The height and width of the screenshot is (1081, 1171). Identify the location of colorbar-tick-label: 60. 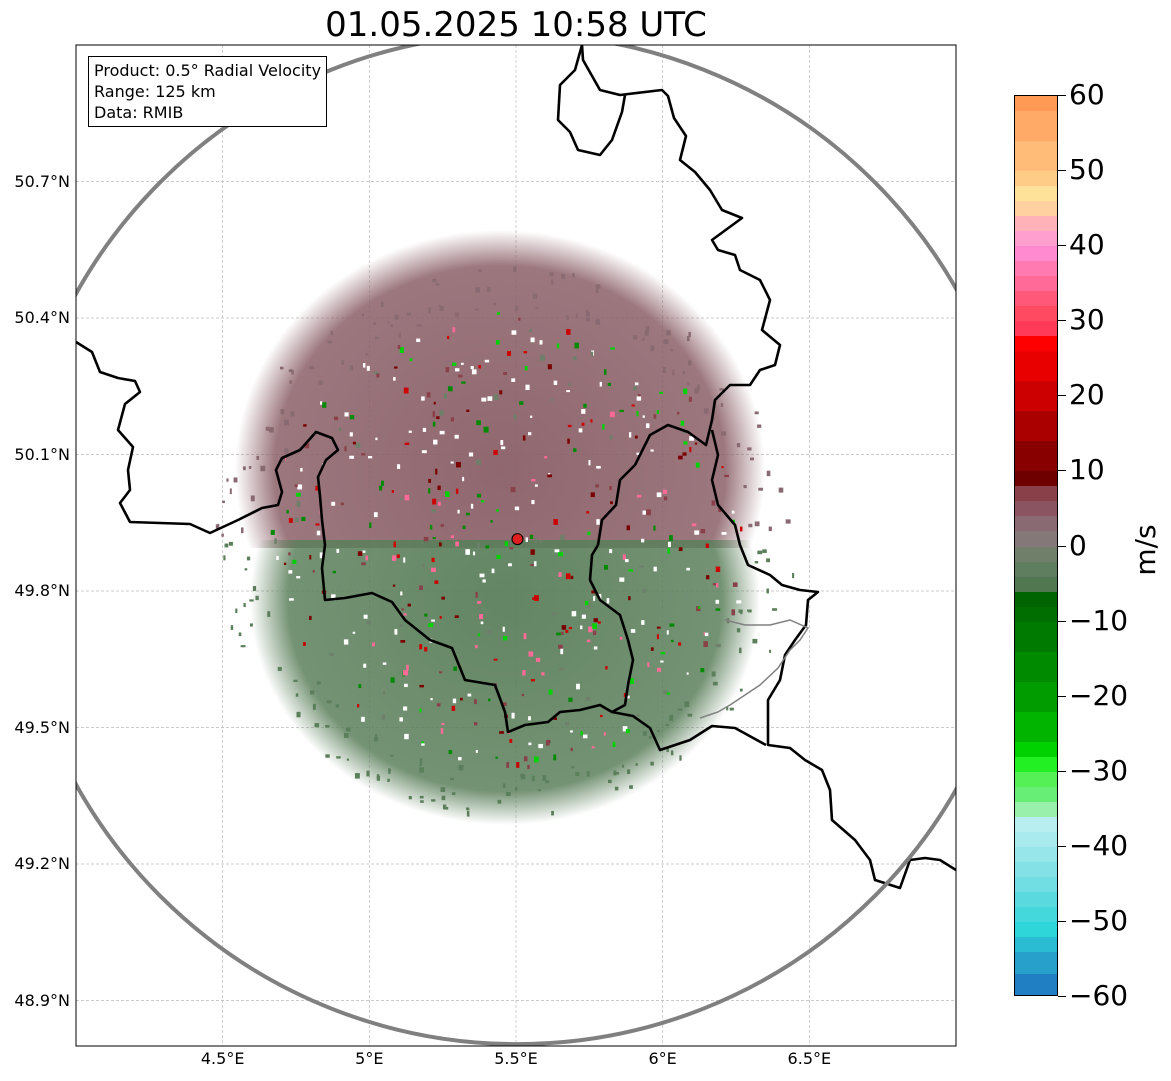
(1087, 94).